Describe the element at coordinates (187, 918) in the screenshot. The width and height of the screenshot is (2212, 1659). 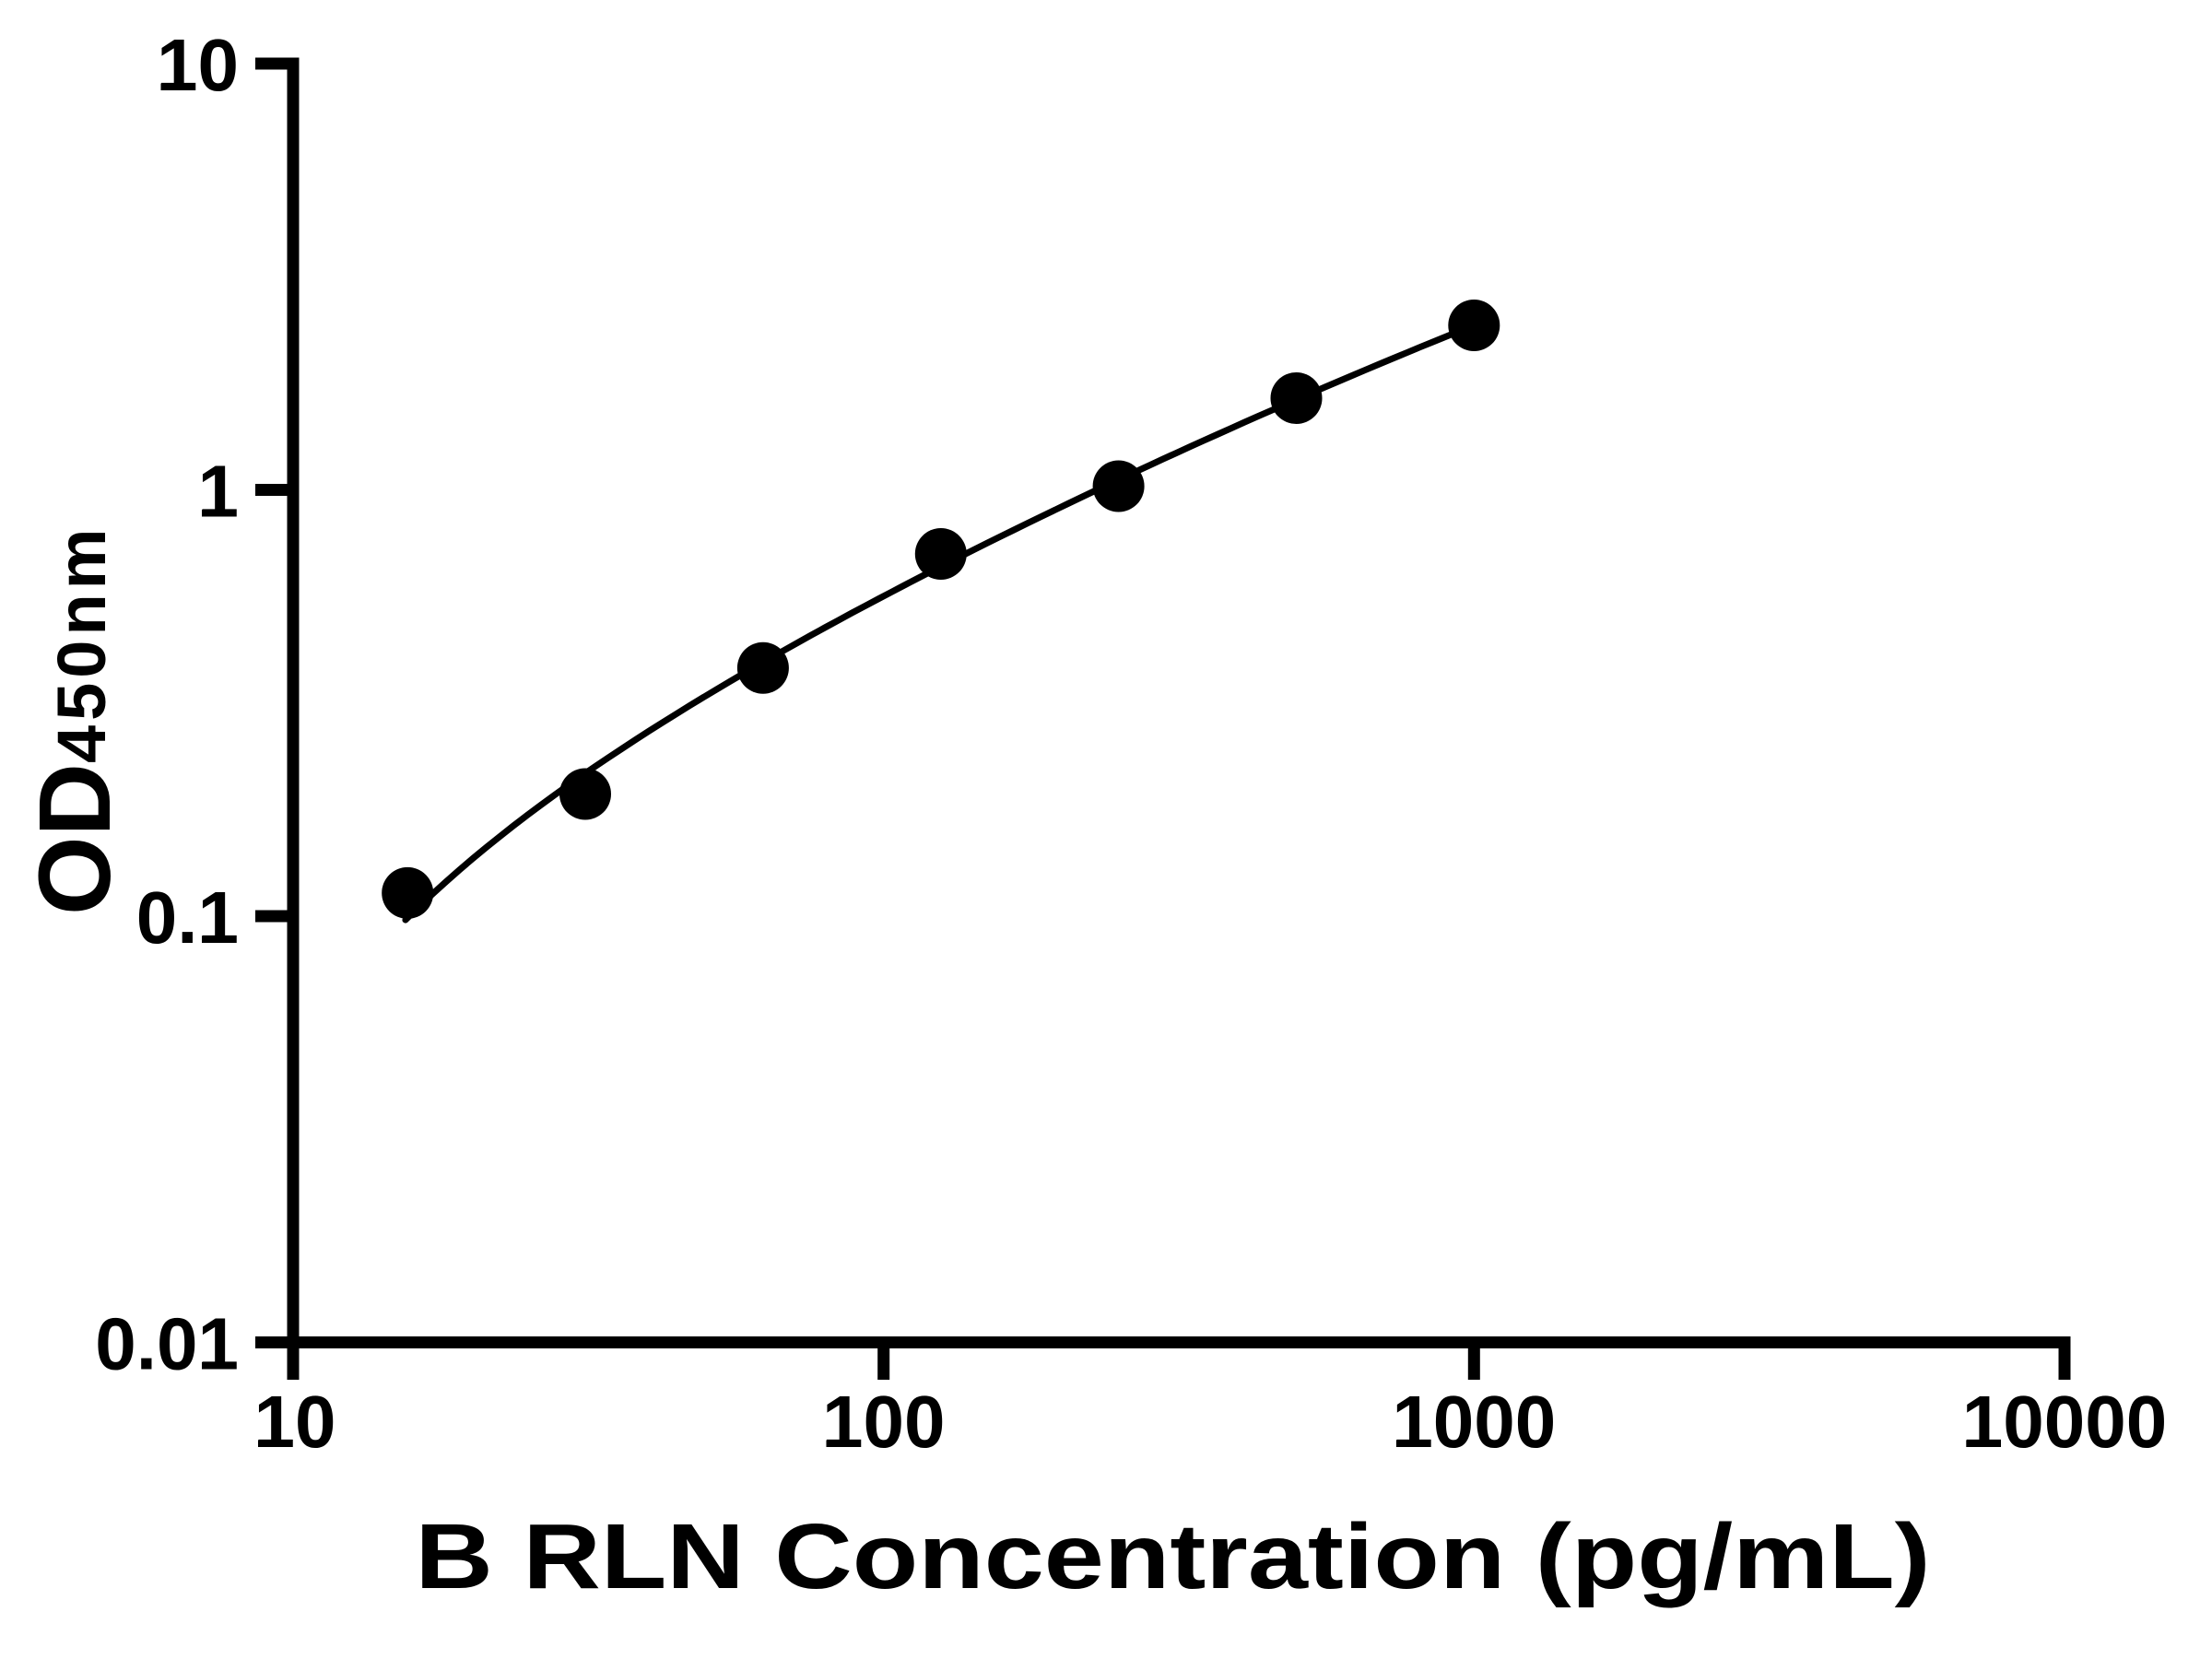
I see `svg-text: 0.1` at that location.